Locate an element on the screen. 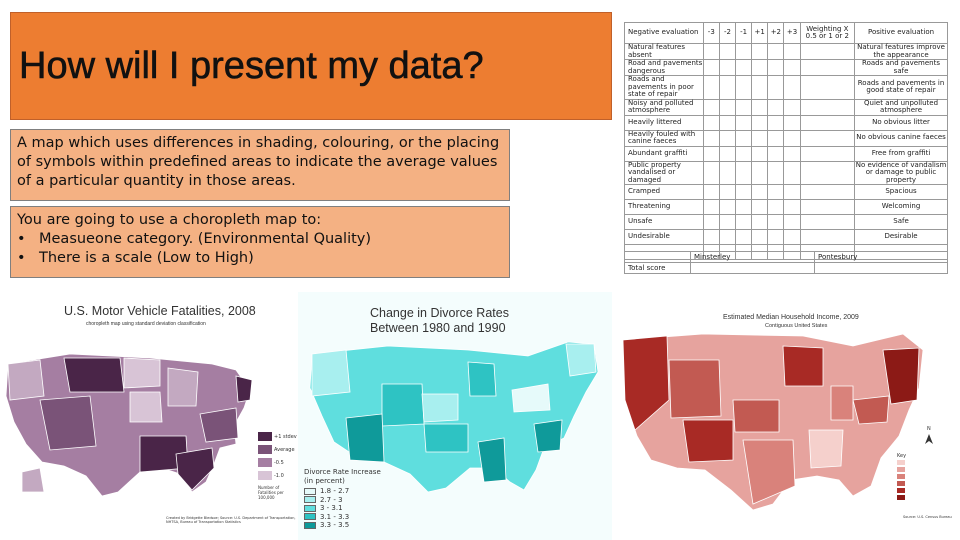  header-positive: Positive evaluation is located at coordinates (901, 33).